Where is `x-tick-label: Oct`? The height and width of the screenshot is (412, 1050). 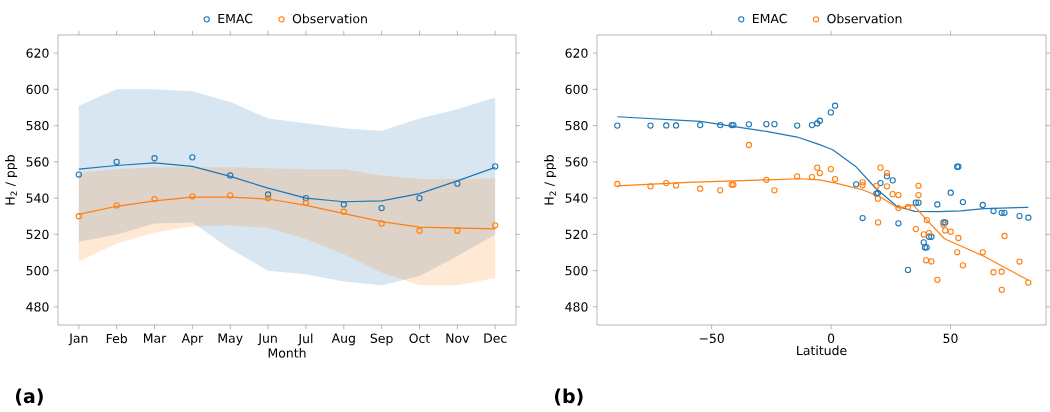 x-tick-label: Oct is located at coordinates (419, 338).